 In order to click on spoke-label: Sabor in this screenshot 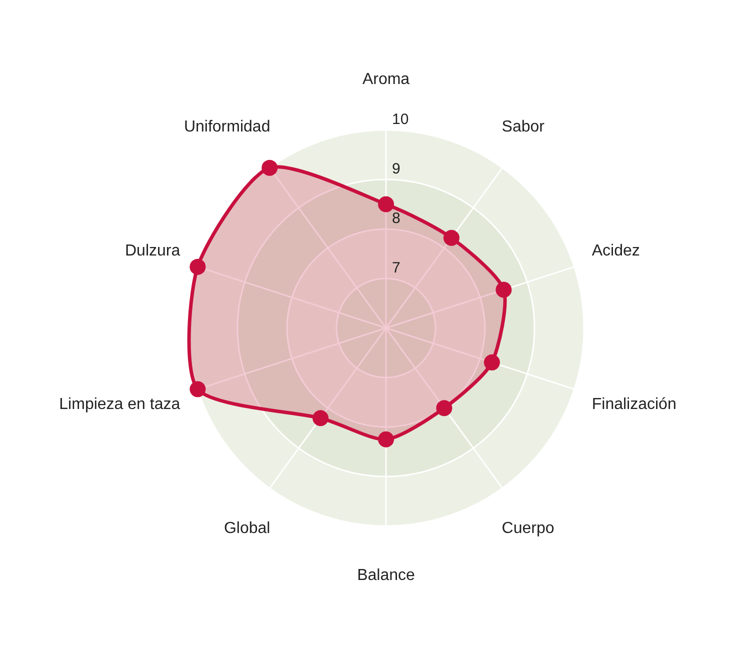, I will do `click(524, 127)`.